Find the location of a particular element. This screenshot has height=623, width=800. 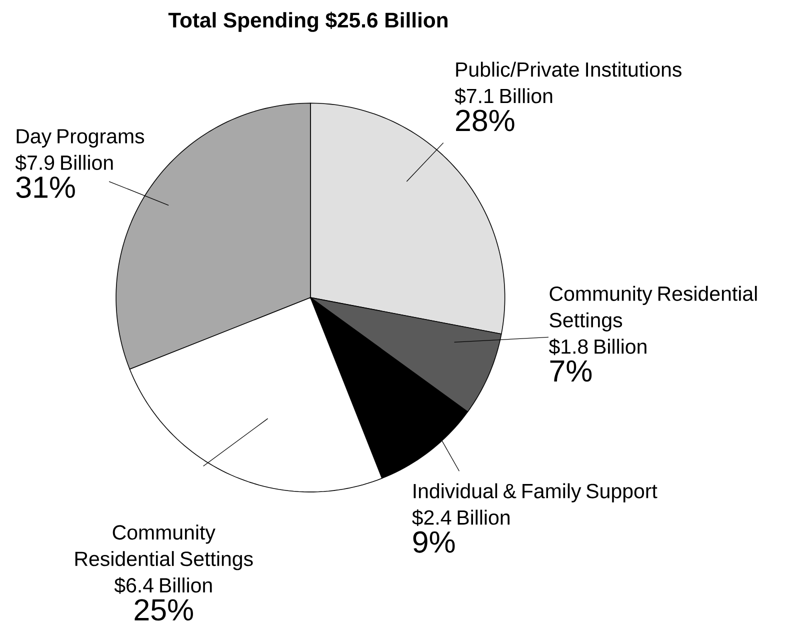

text: $2.4 Billion is located at coordinates (461, 517).